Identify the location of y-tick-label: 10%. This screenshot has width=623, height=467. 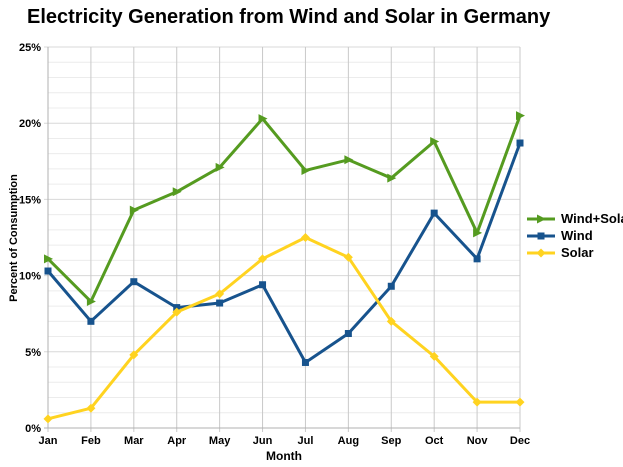
(30, 277).